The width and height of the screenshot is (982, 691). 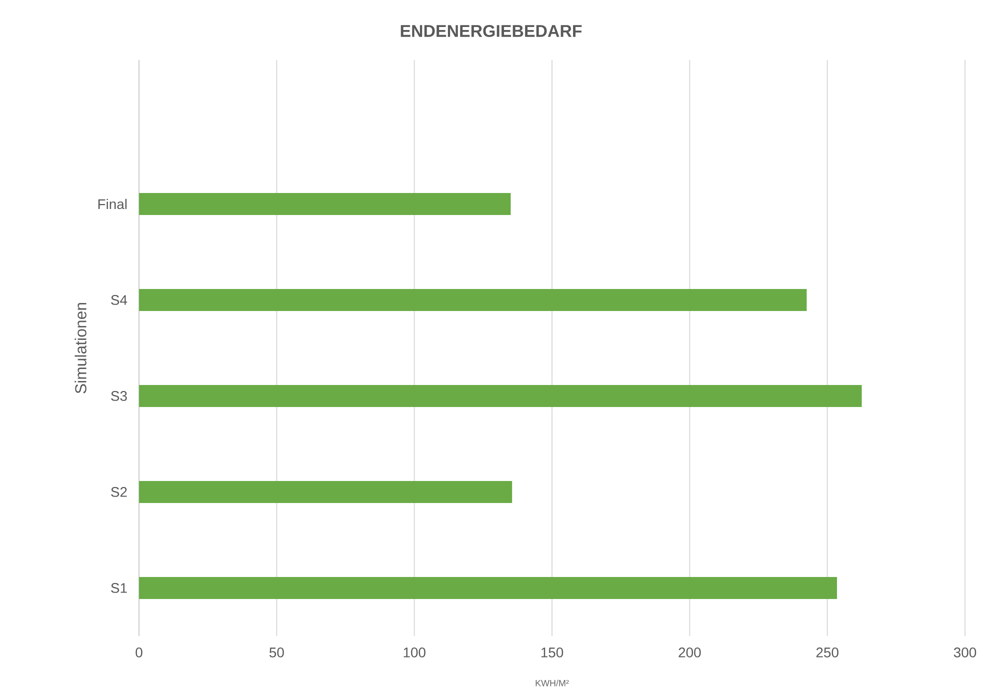 What do you see at coordinates (276, 653) in the screenshot?
I see `x-tick-label: 50` at bounding box center [276, 653].